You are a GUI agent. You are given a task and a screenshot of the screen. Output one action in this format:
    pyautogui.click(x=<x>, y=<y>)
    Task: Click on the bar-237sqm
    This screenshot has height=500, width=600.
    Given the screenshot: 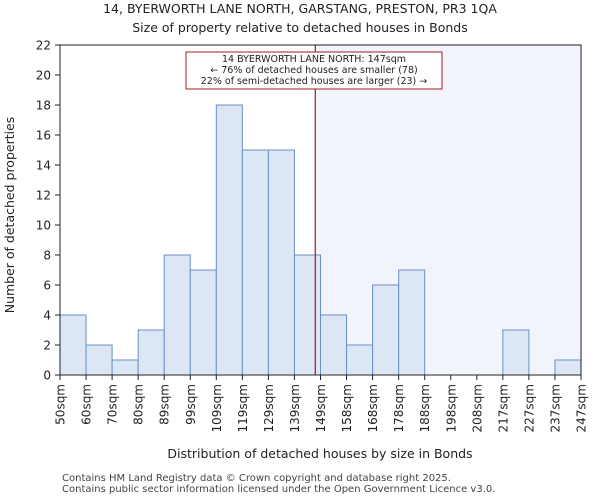 What is the action you would take?
    pyautogui.click(x=568, y=367)
    